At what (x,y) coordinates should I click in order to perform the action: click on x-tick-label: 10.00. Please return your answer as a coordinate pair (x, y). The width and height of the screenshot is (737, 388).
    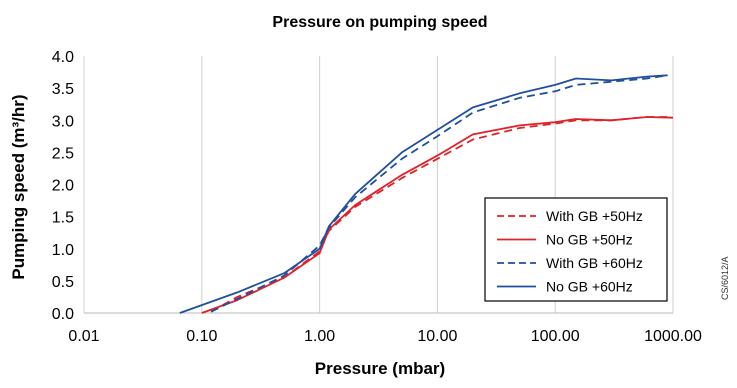
    Looking at the image, I should click on (437, 336).